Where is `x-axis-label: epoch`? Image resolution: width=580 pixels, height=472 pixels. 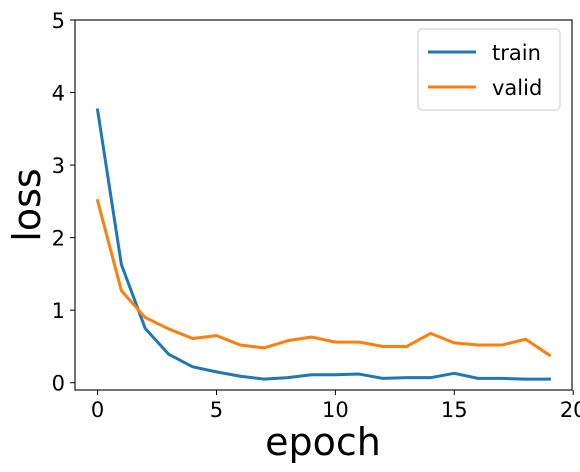
x-axis-label: epoch is located at coordinates (323, 442).